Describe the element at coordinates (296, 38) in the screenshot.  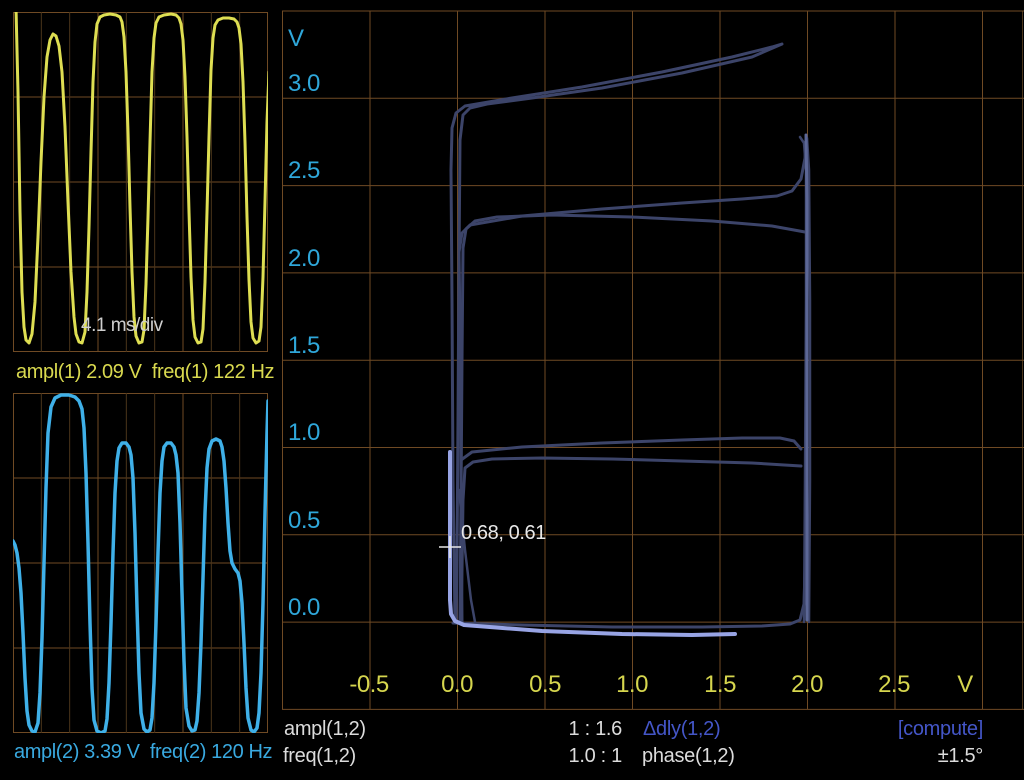
I see `y-axis-unit: V` at that location.